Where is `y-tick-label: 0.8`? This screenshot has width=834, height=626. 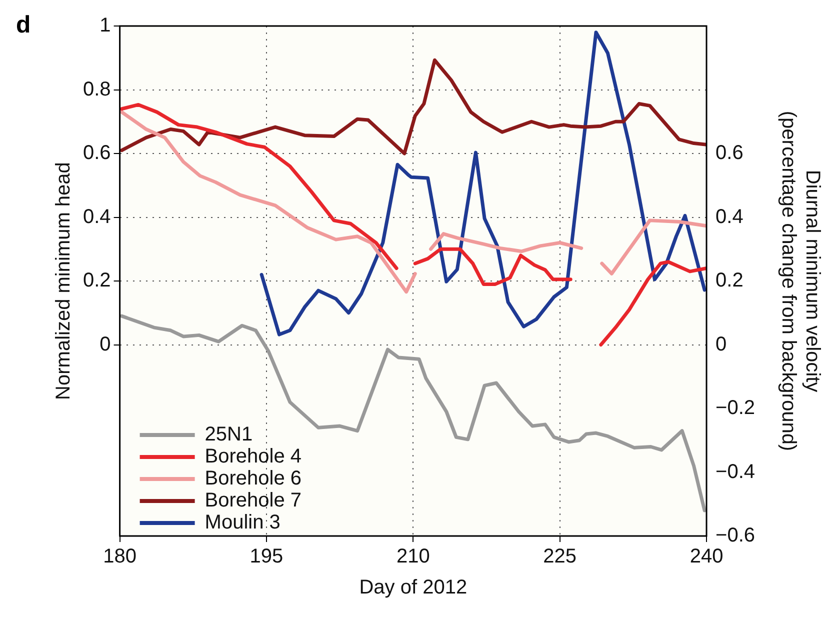 y-tick-label: 0.8 is located at coordinates (96, 89).